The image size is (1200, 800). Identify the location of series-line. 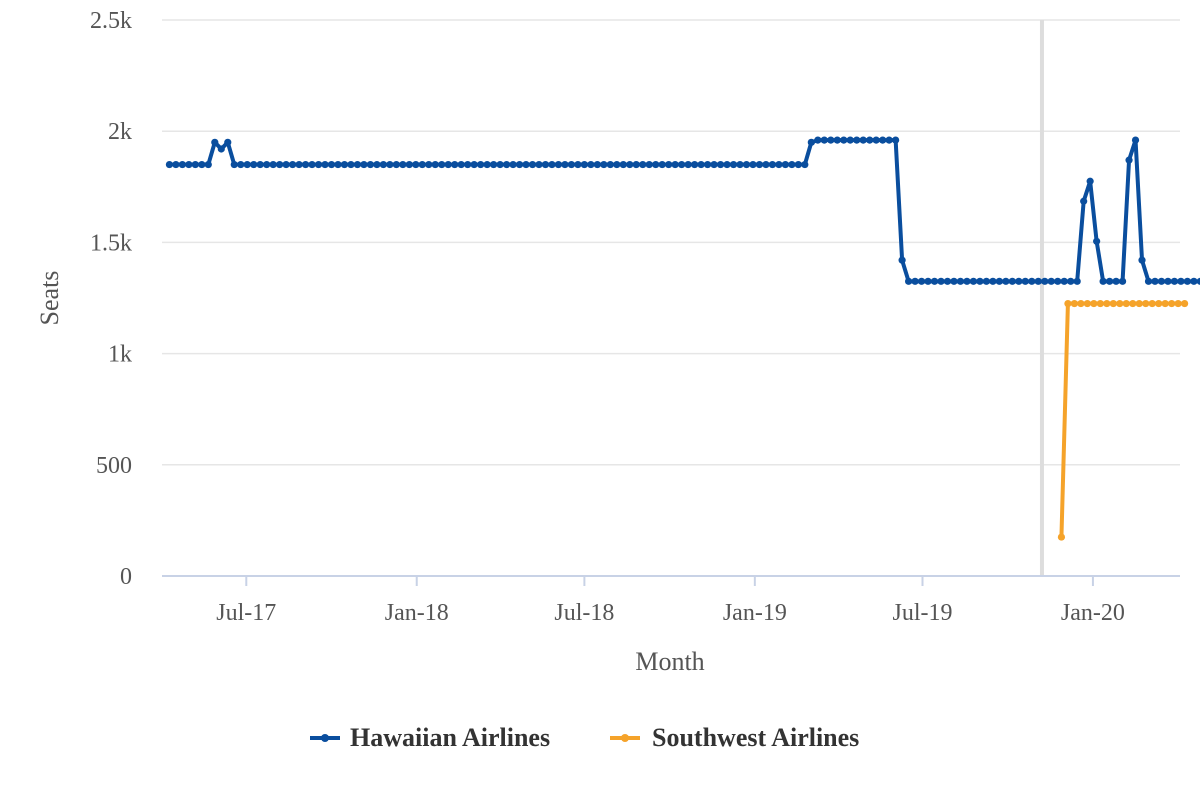
(1122, 419).